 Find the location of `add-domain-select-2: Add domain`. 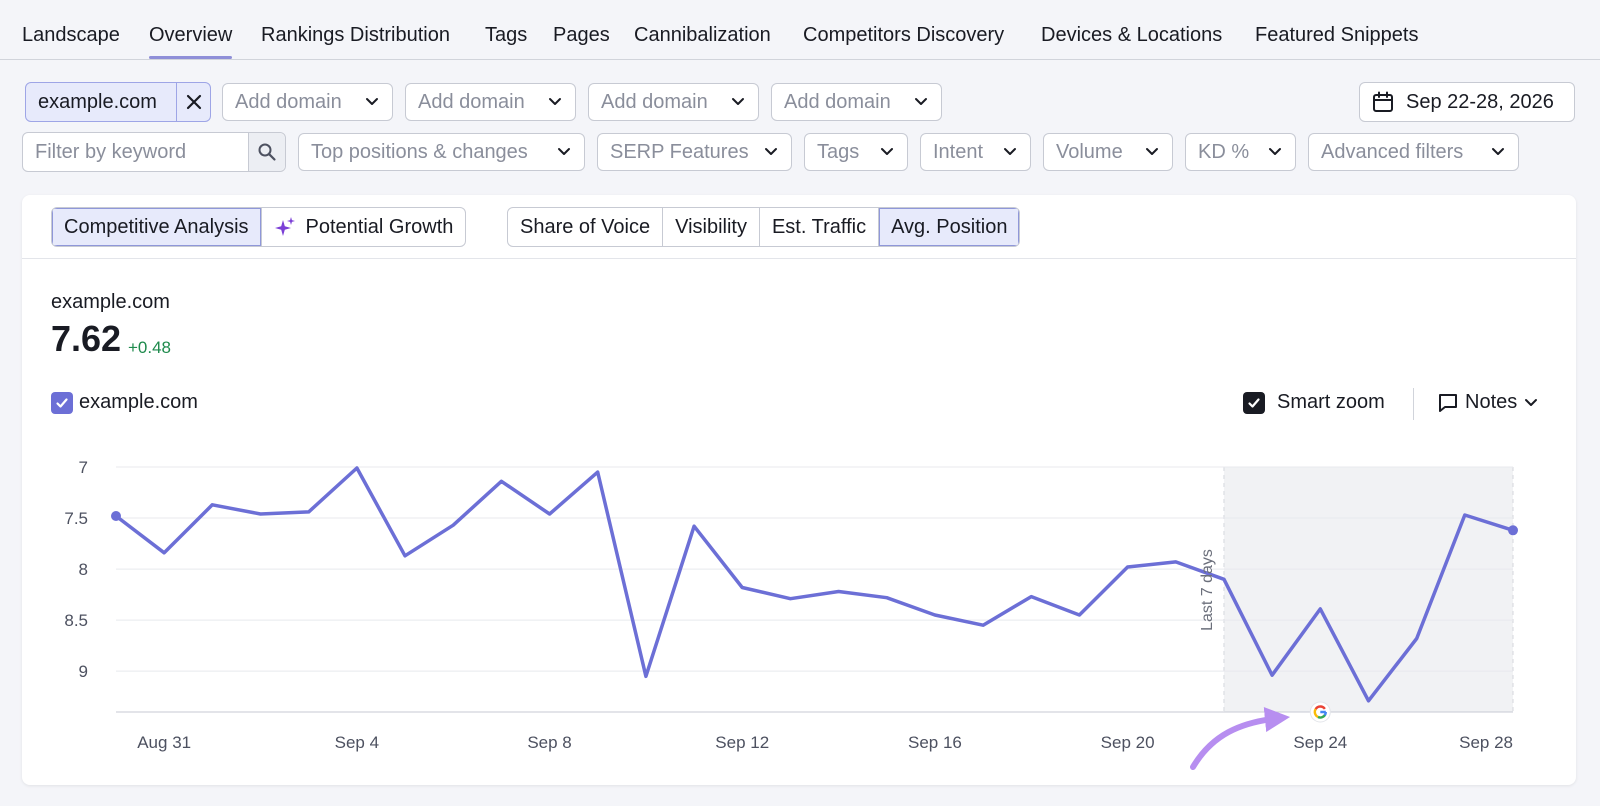

add-domain-select-2: Add domain is located at coordinates (490, 102).